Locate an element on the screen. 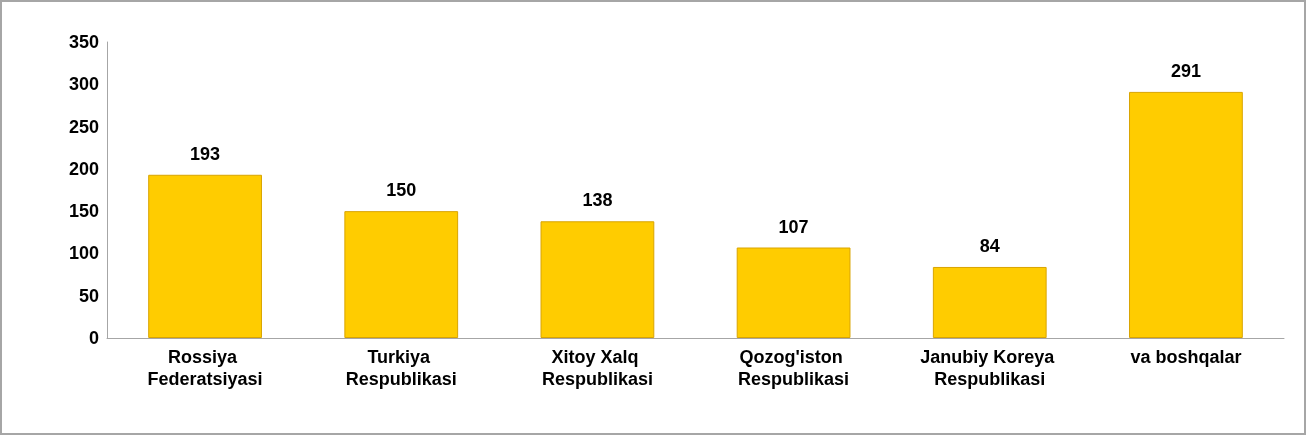 The height and width of the screenshot is (435, 1306). y-tick-label: 150 is located at coordinates (83, 211).